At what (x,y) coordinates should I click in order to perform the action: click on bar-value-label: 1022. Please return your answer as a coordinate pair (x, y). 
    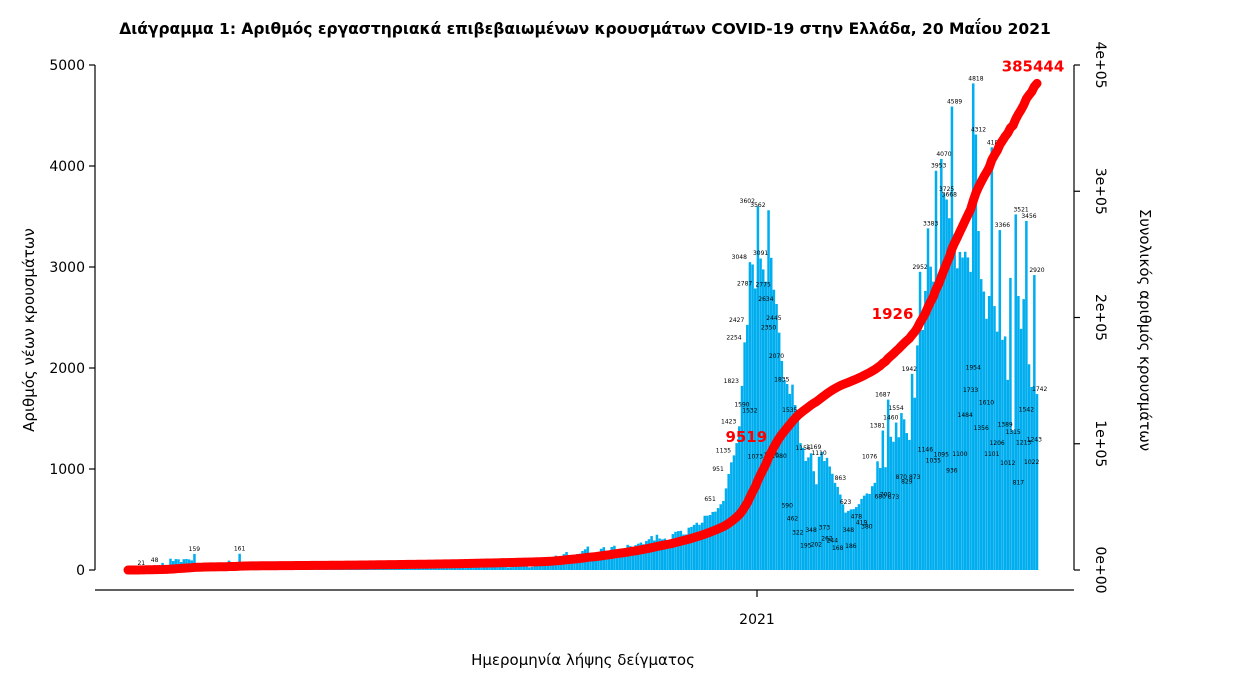
    Looking at the image, I should click on (1031, 462).